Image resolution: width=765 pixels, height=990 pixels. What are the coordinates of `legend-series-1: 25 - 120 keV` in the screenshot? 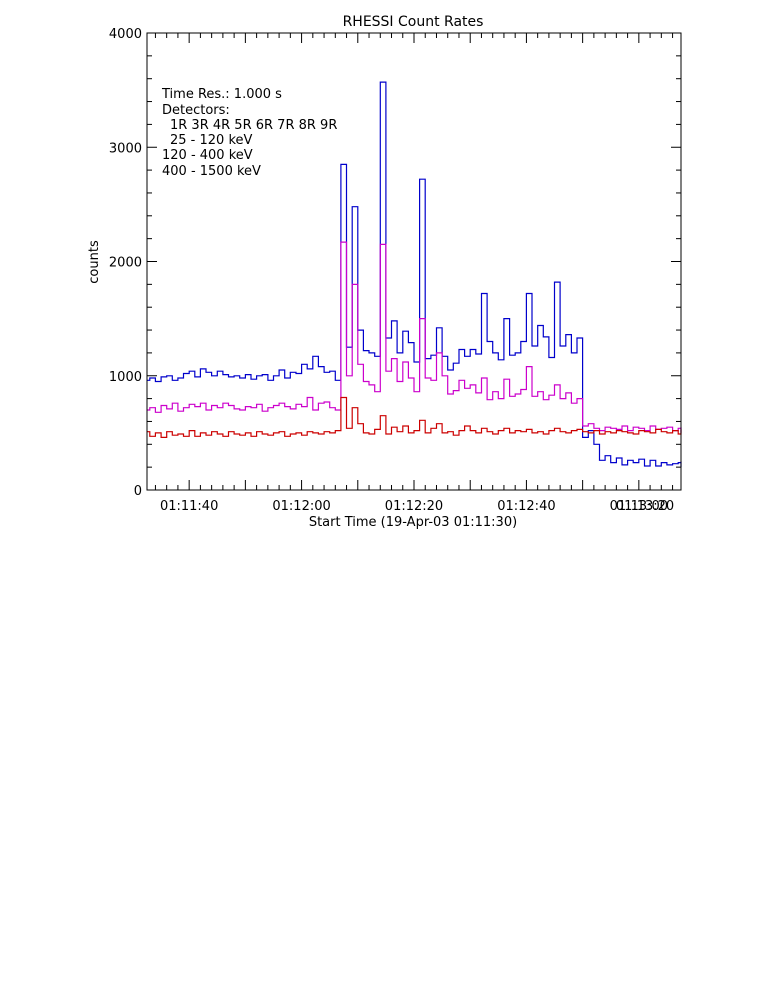 It's located at (211, 140).